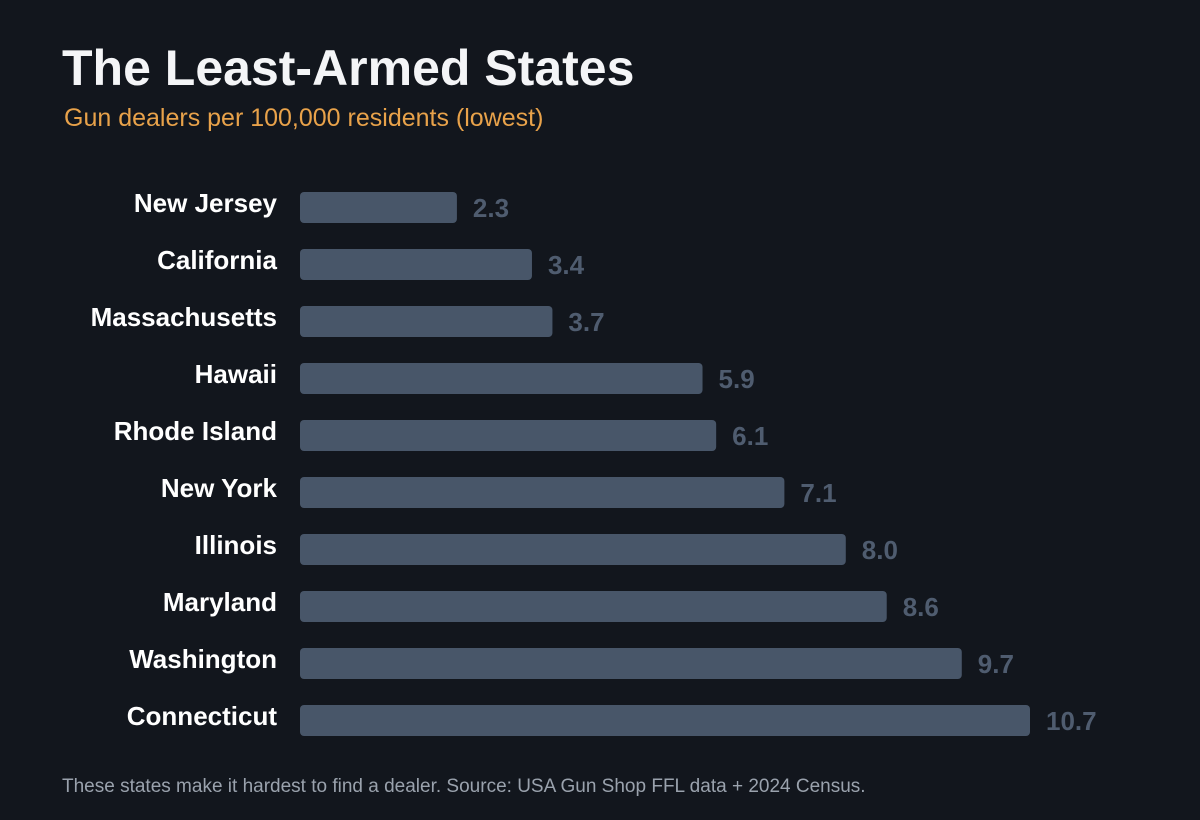  I want to click on state-label: Rhode Island, so click(195, 431).